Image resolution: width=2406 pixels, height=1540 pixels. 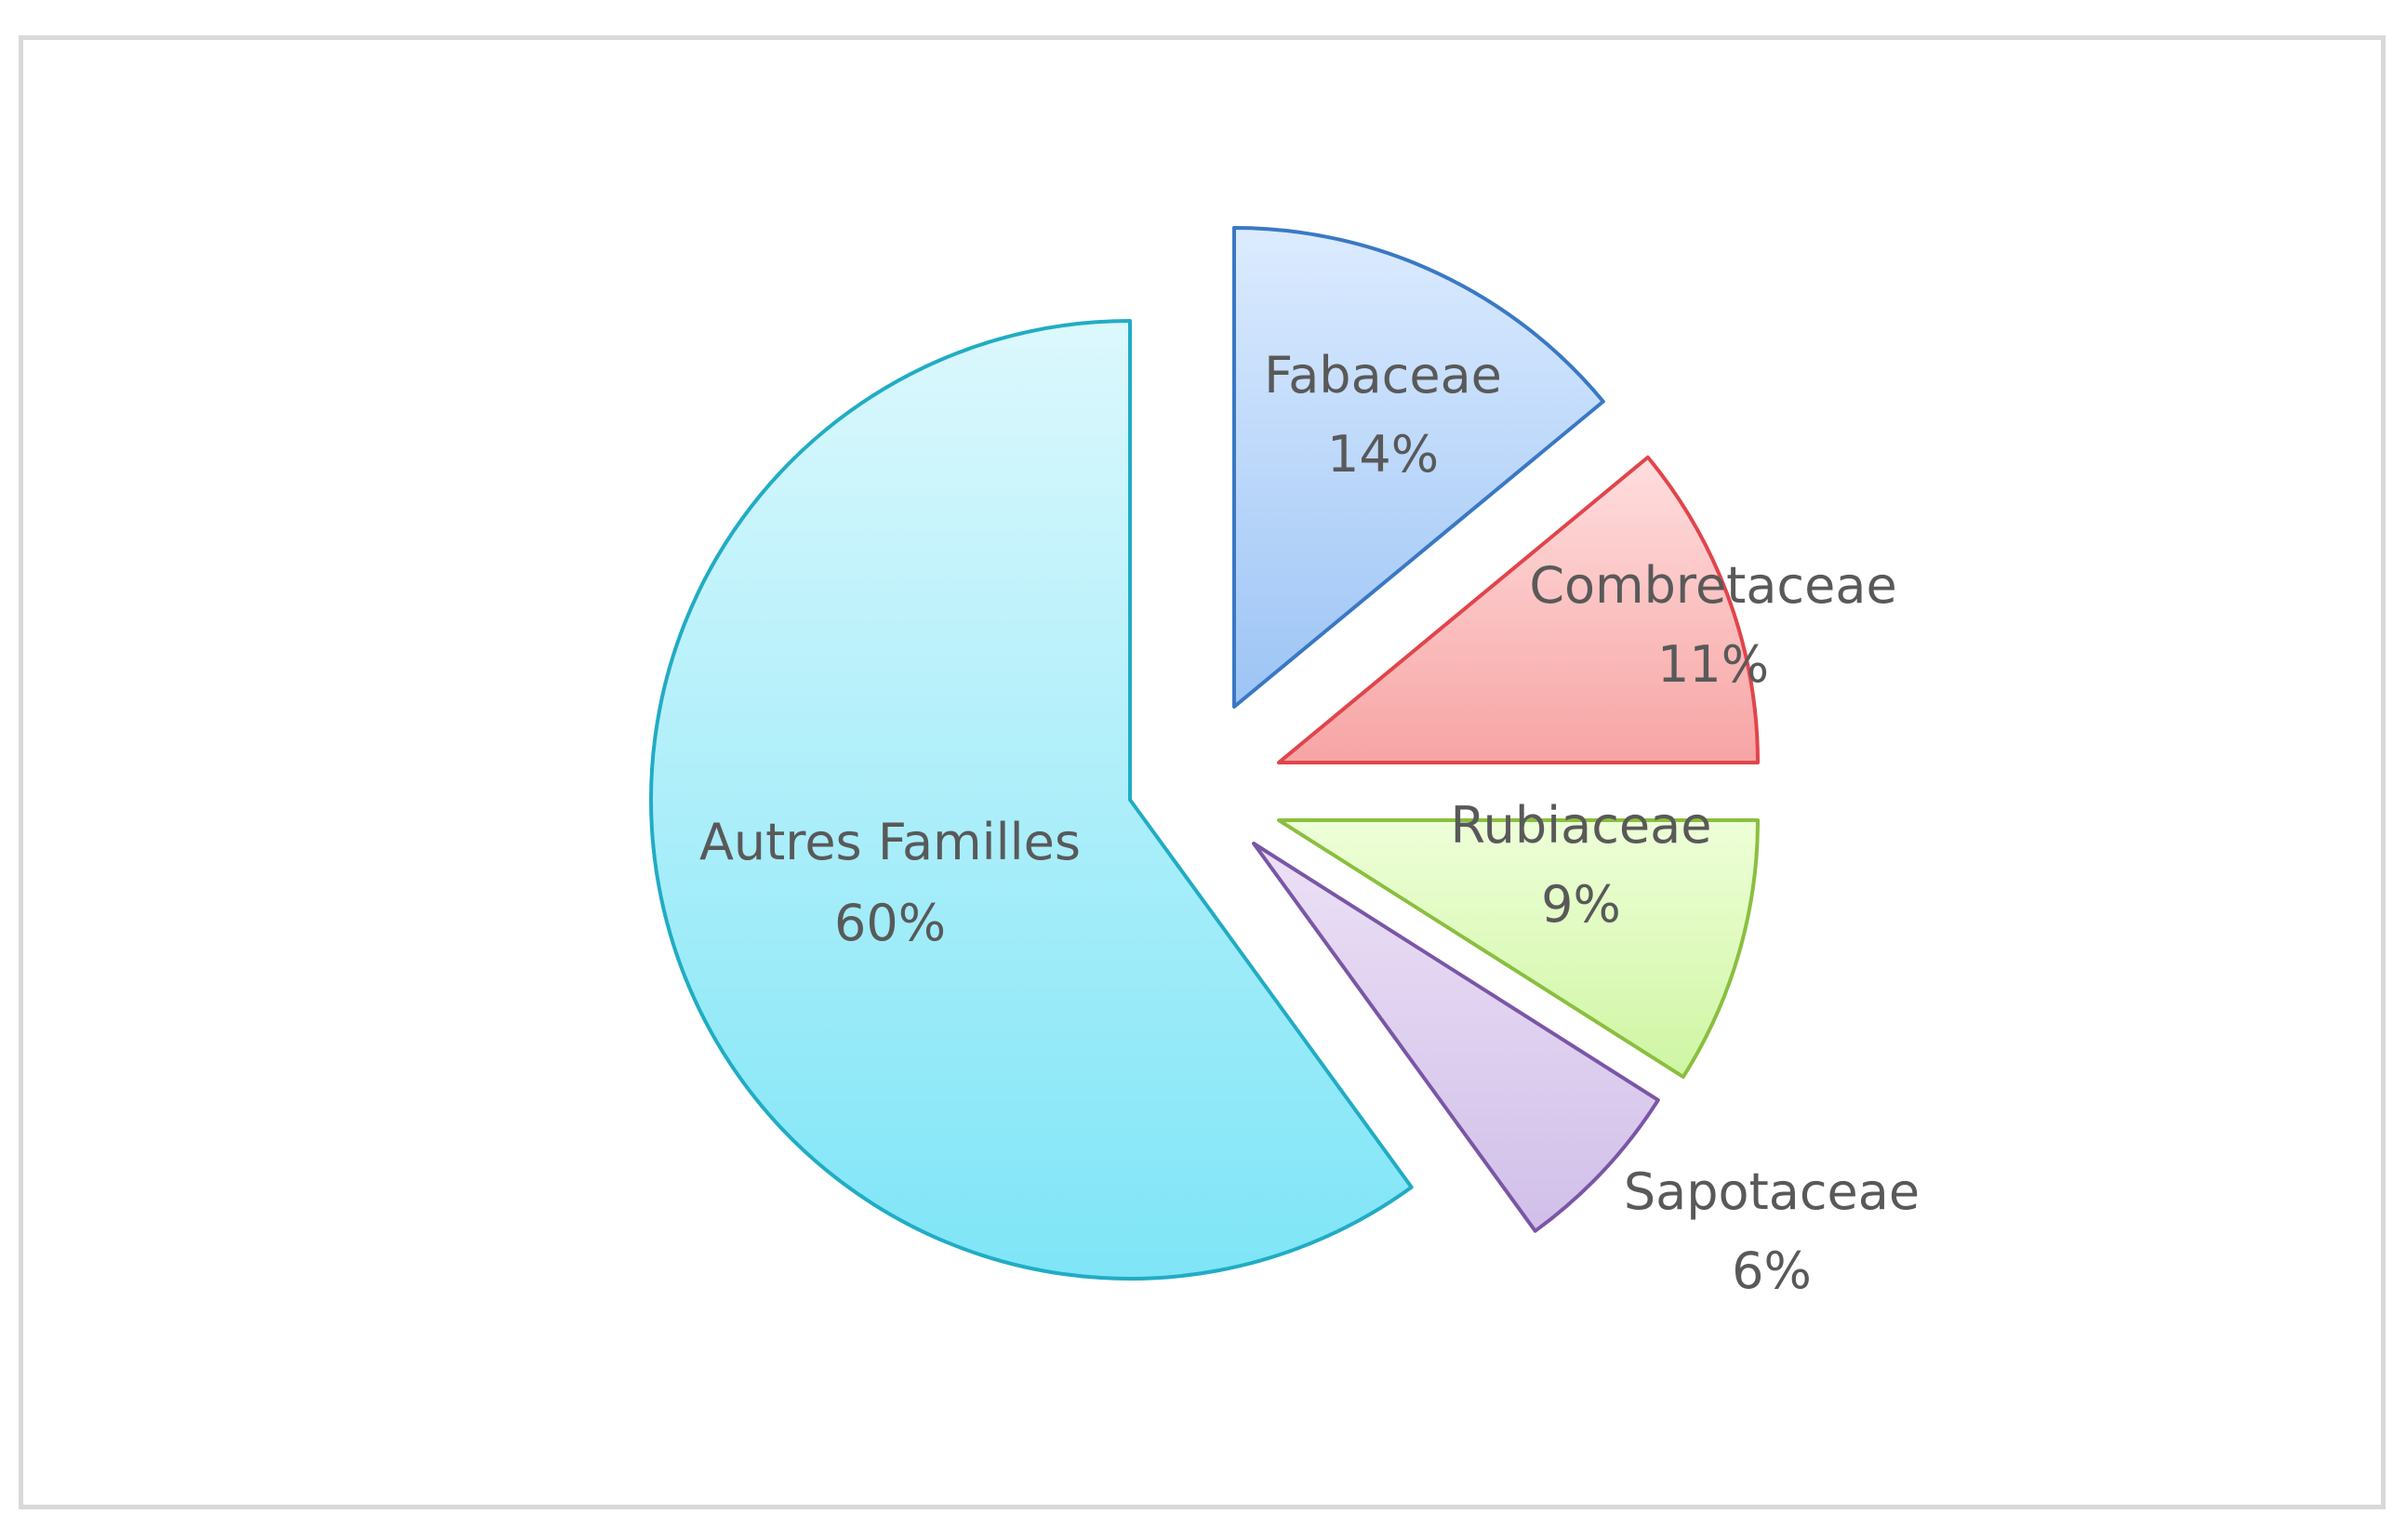 What do you see at coordinates (1519, 948) in the screenshot?
I see `pie-slice-rubiaceae` at bounding box center [1519, 948].